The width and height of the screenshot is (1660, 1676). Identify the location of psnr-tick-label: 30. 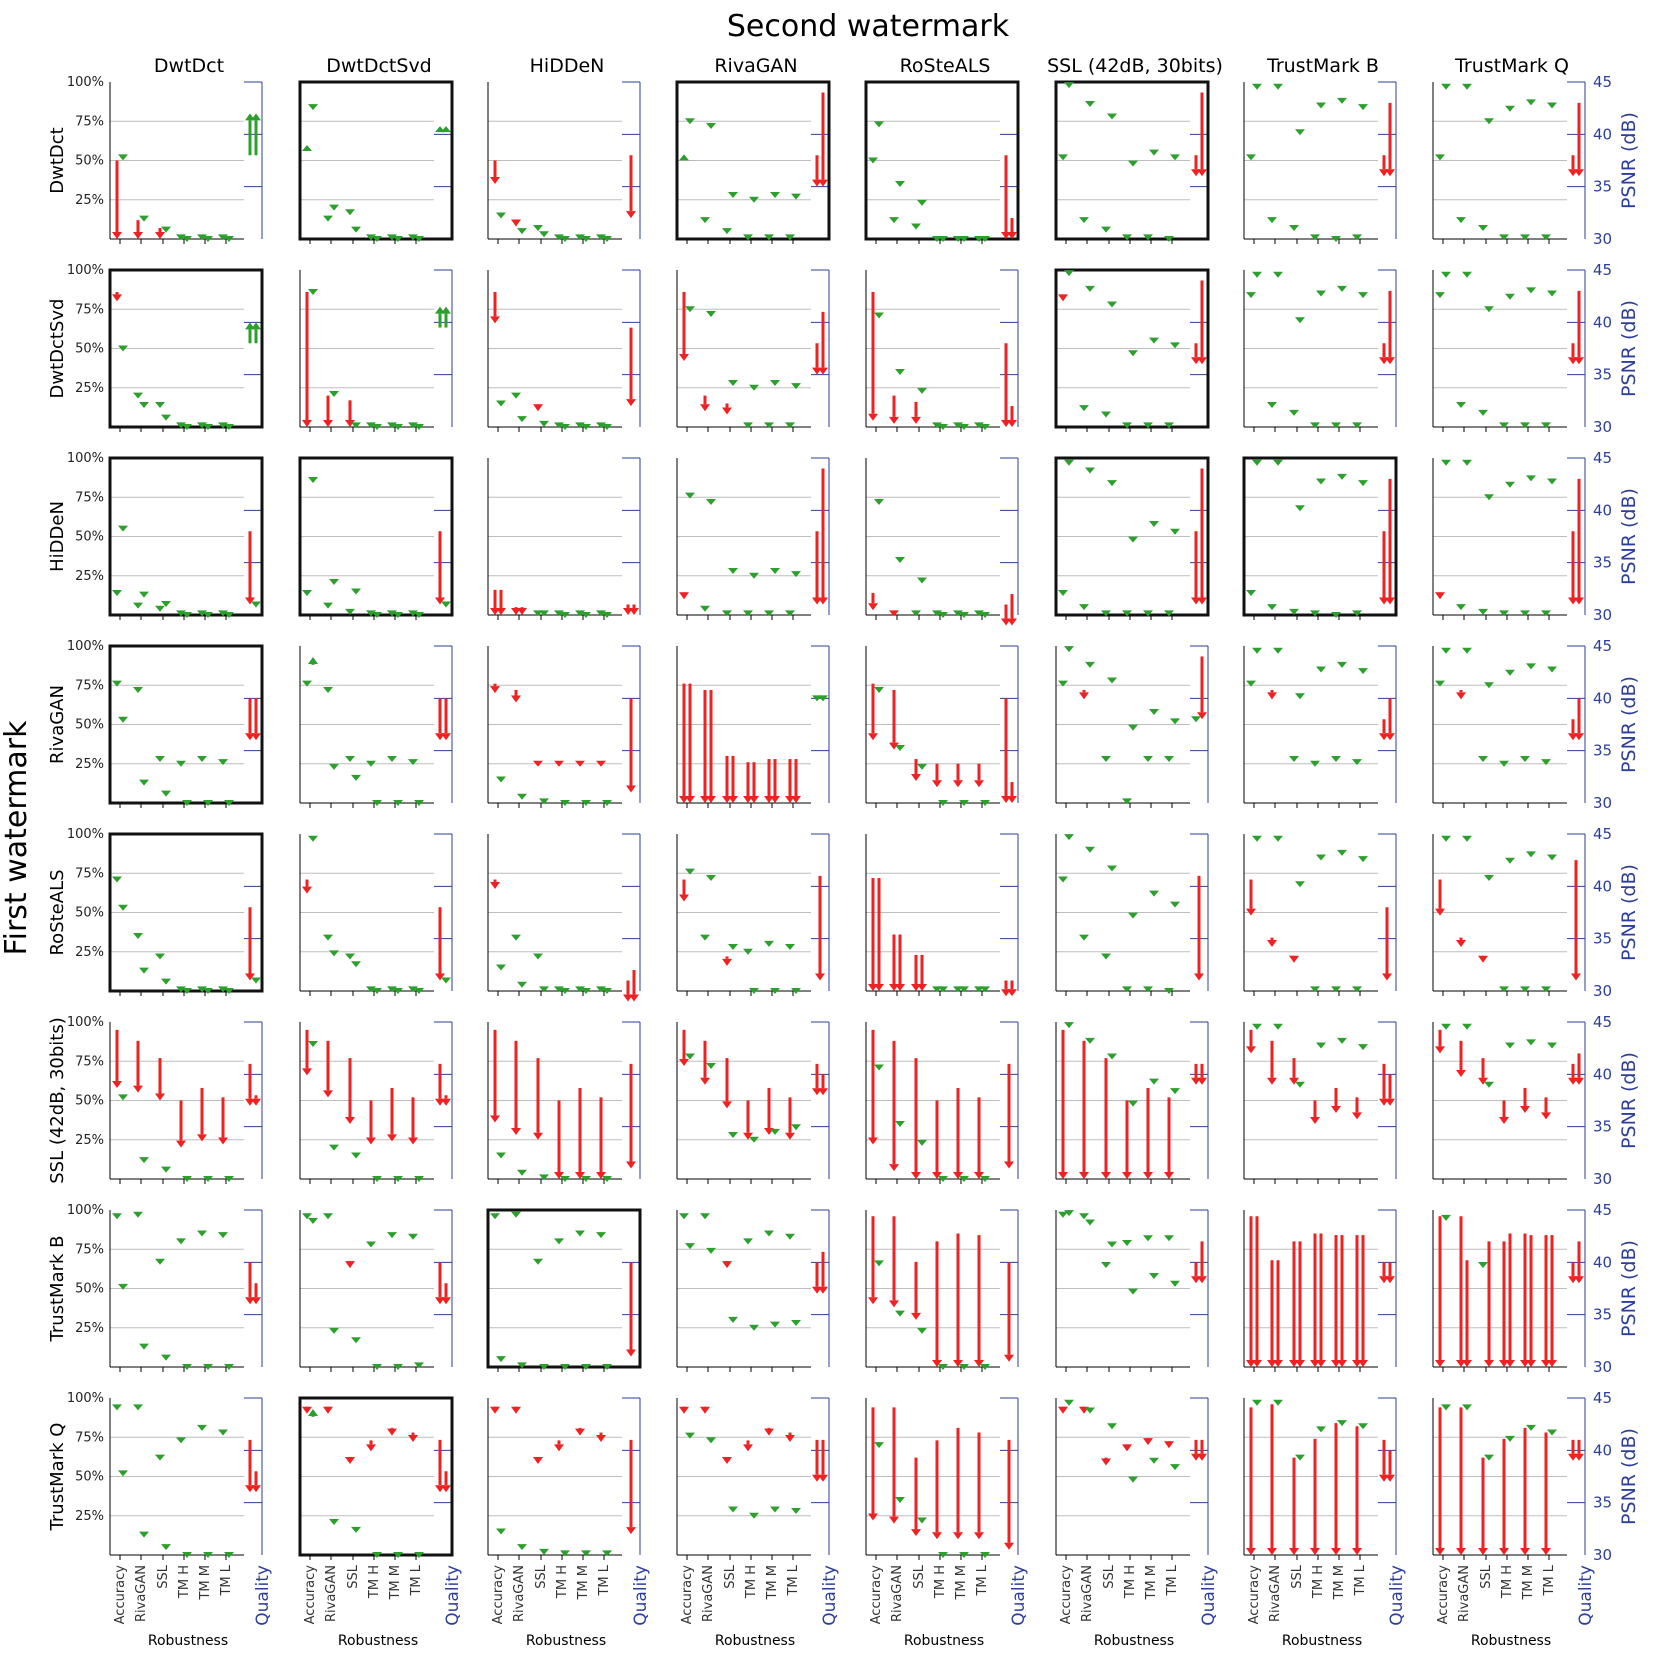
(1602, 991).